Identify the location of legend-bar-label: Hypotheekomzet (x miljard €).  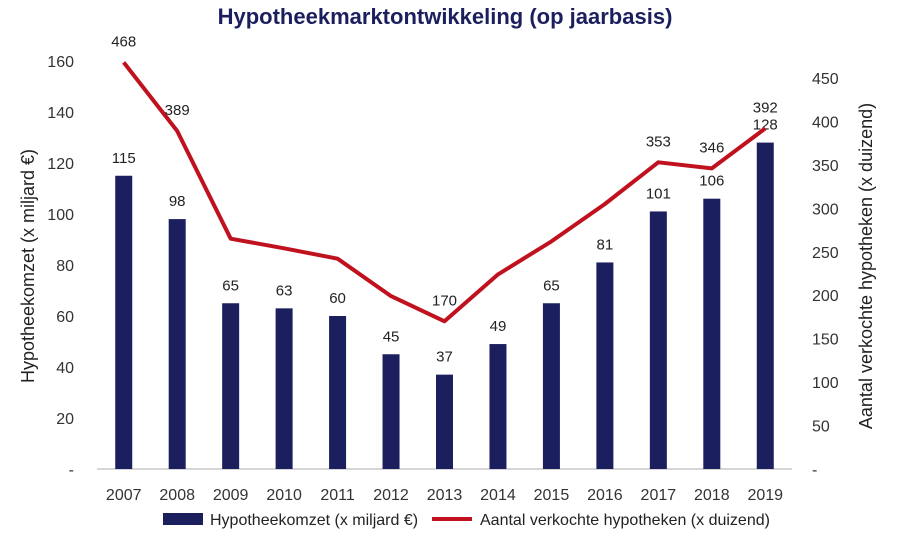
(314, 520).